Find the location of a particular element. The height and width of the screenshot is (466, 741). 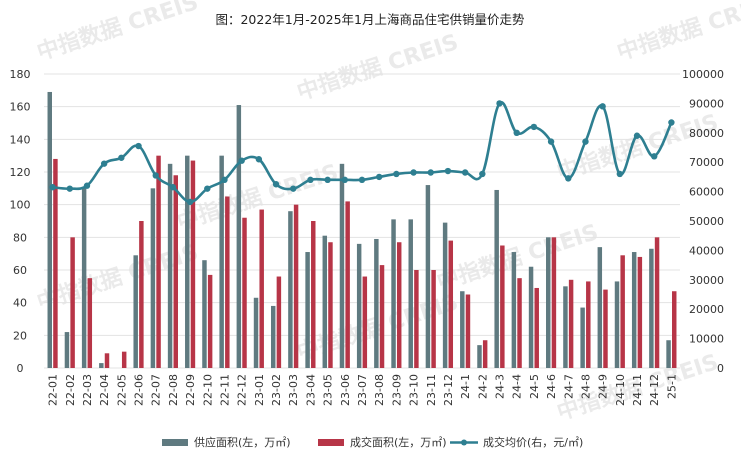

x-tick-label: 24-7 is located at coordinates (568, 386).